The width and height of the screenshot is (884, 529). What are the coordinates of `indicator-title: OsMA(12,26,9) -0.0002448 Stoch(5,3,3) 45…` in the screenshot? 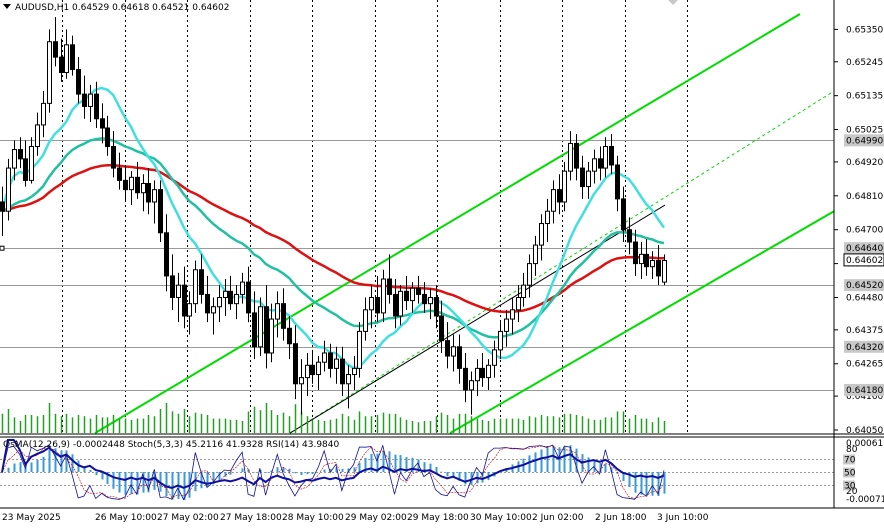 It's located at (171, 445).